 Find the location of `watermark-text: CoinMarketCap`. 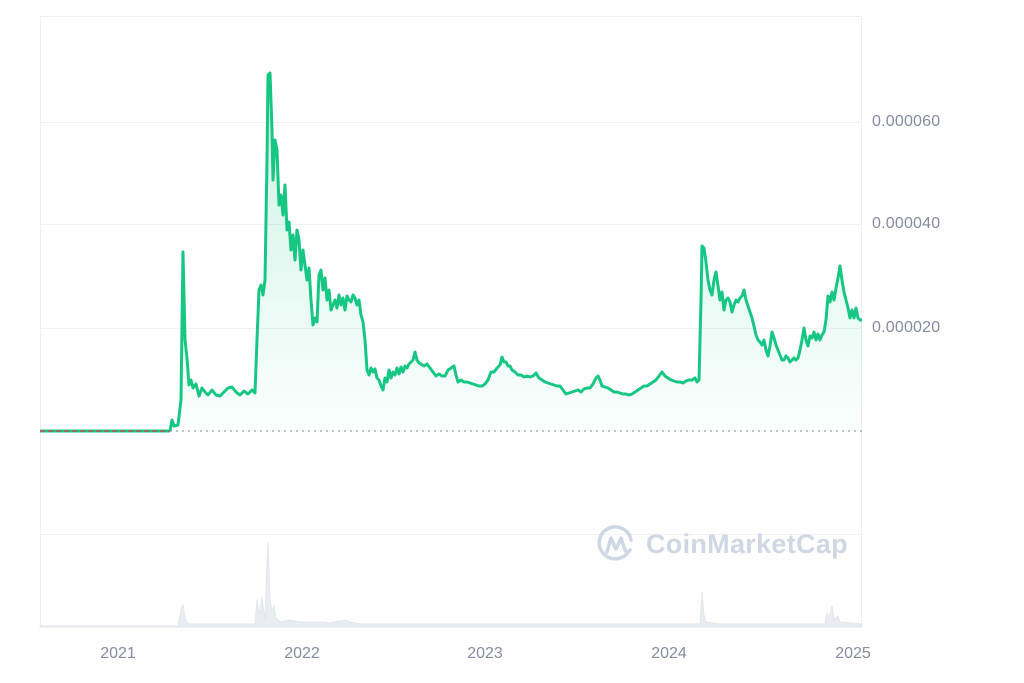

watermark-text: CoinMarketCap is located at coordinates (747, 543).